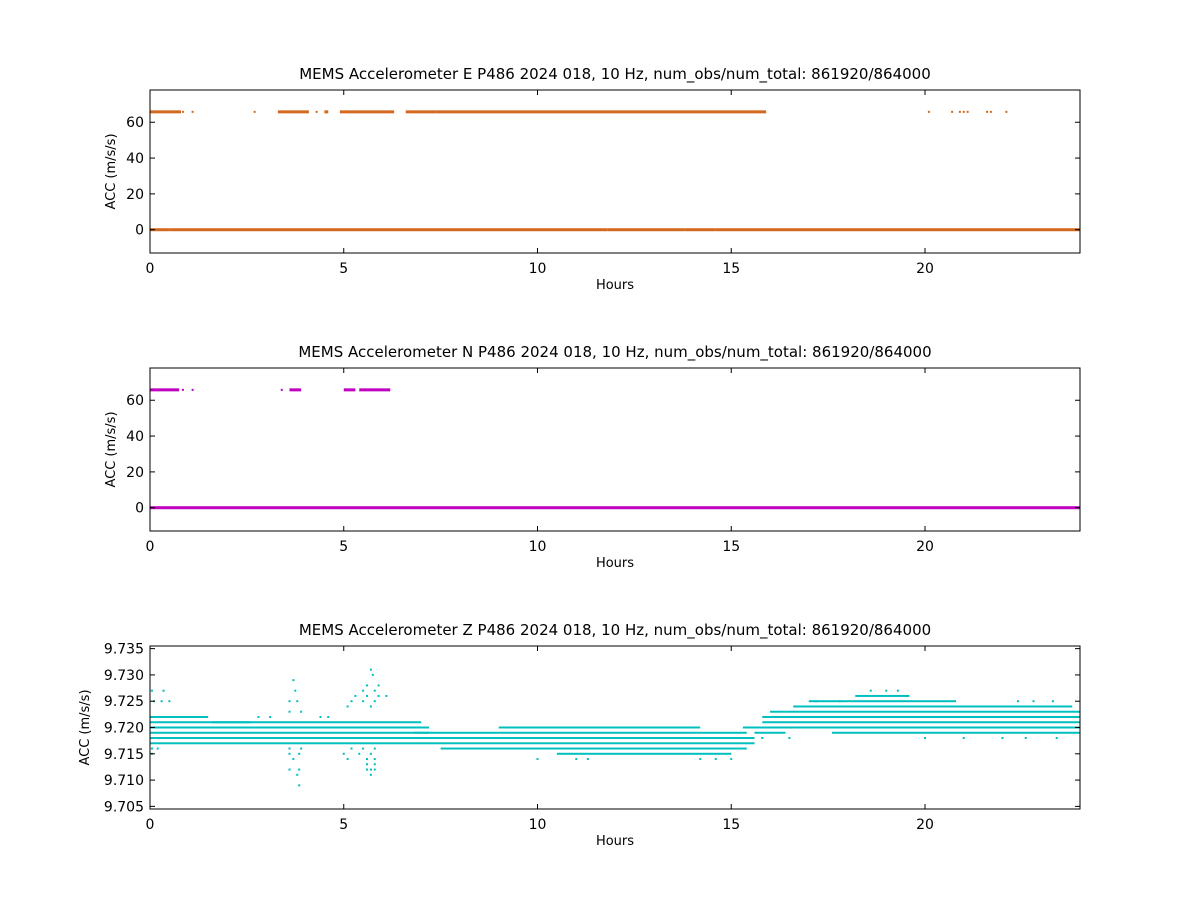 The image size is (1200, 900). Describe the element at coordinates (135, 195) in the screenshot. I see `y-tick-label: 20` at that location.